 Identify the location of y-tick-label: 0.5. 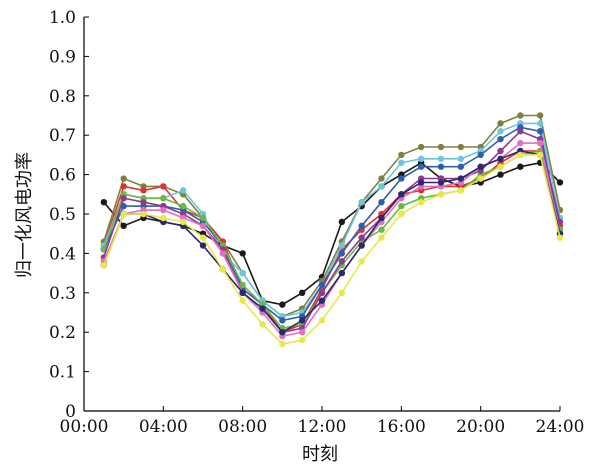
(62, 215).